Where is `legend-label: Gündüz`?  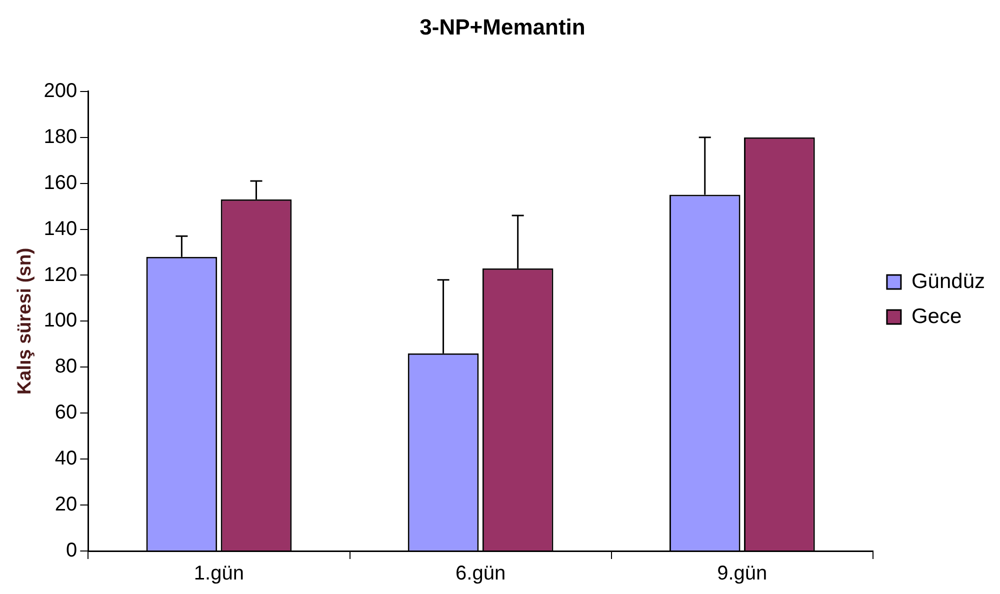
legend-label: Gündüz is located at coordinates (948, 281).